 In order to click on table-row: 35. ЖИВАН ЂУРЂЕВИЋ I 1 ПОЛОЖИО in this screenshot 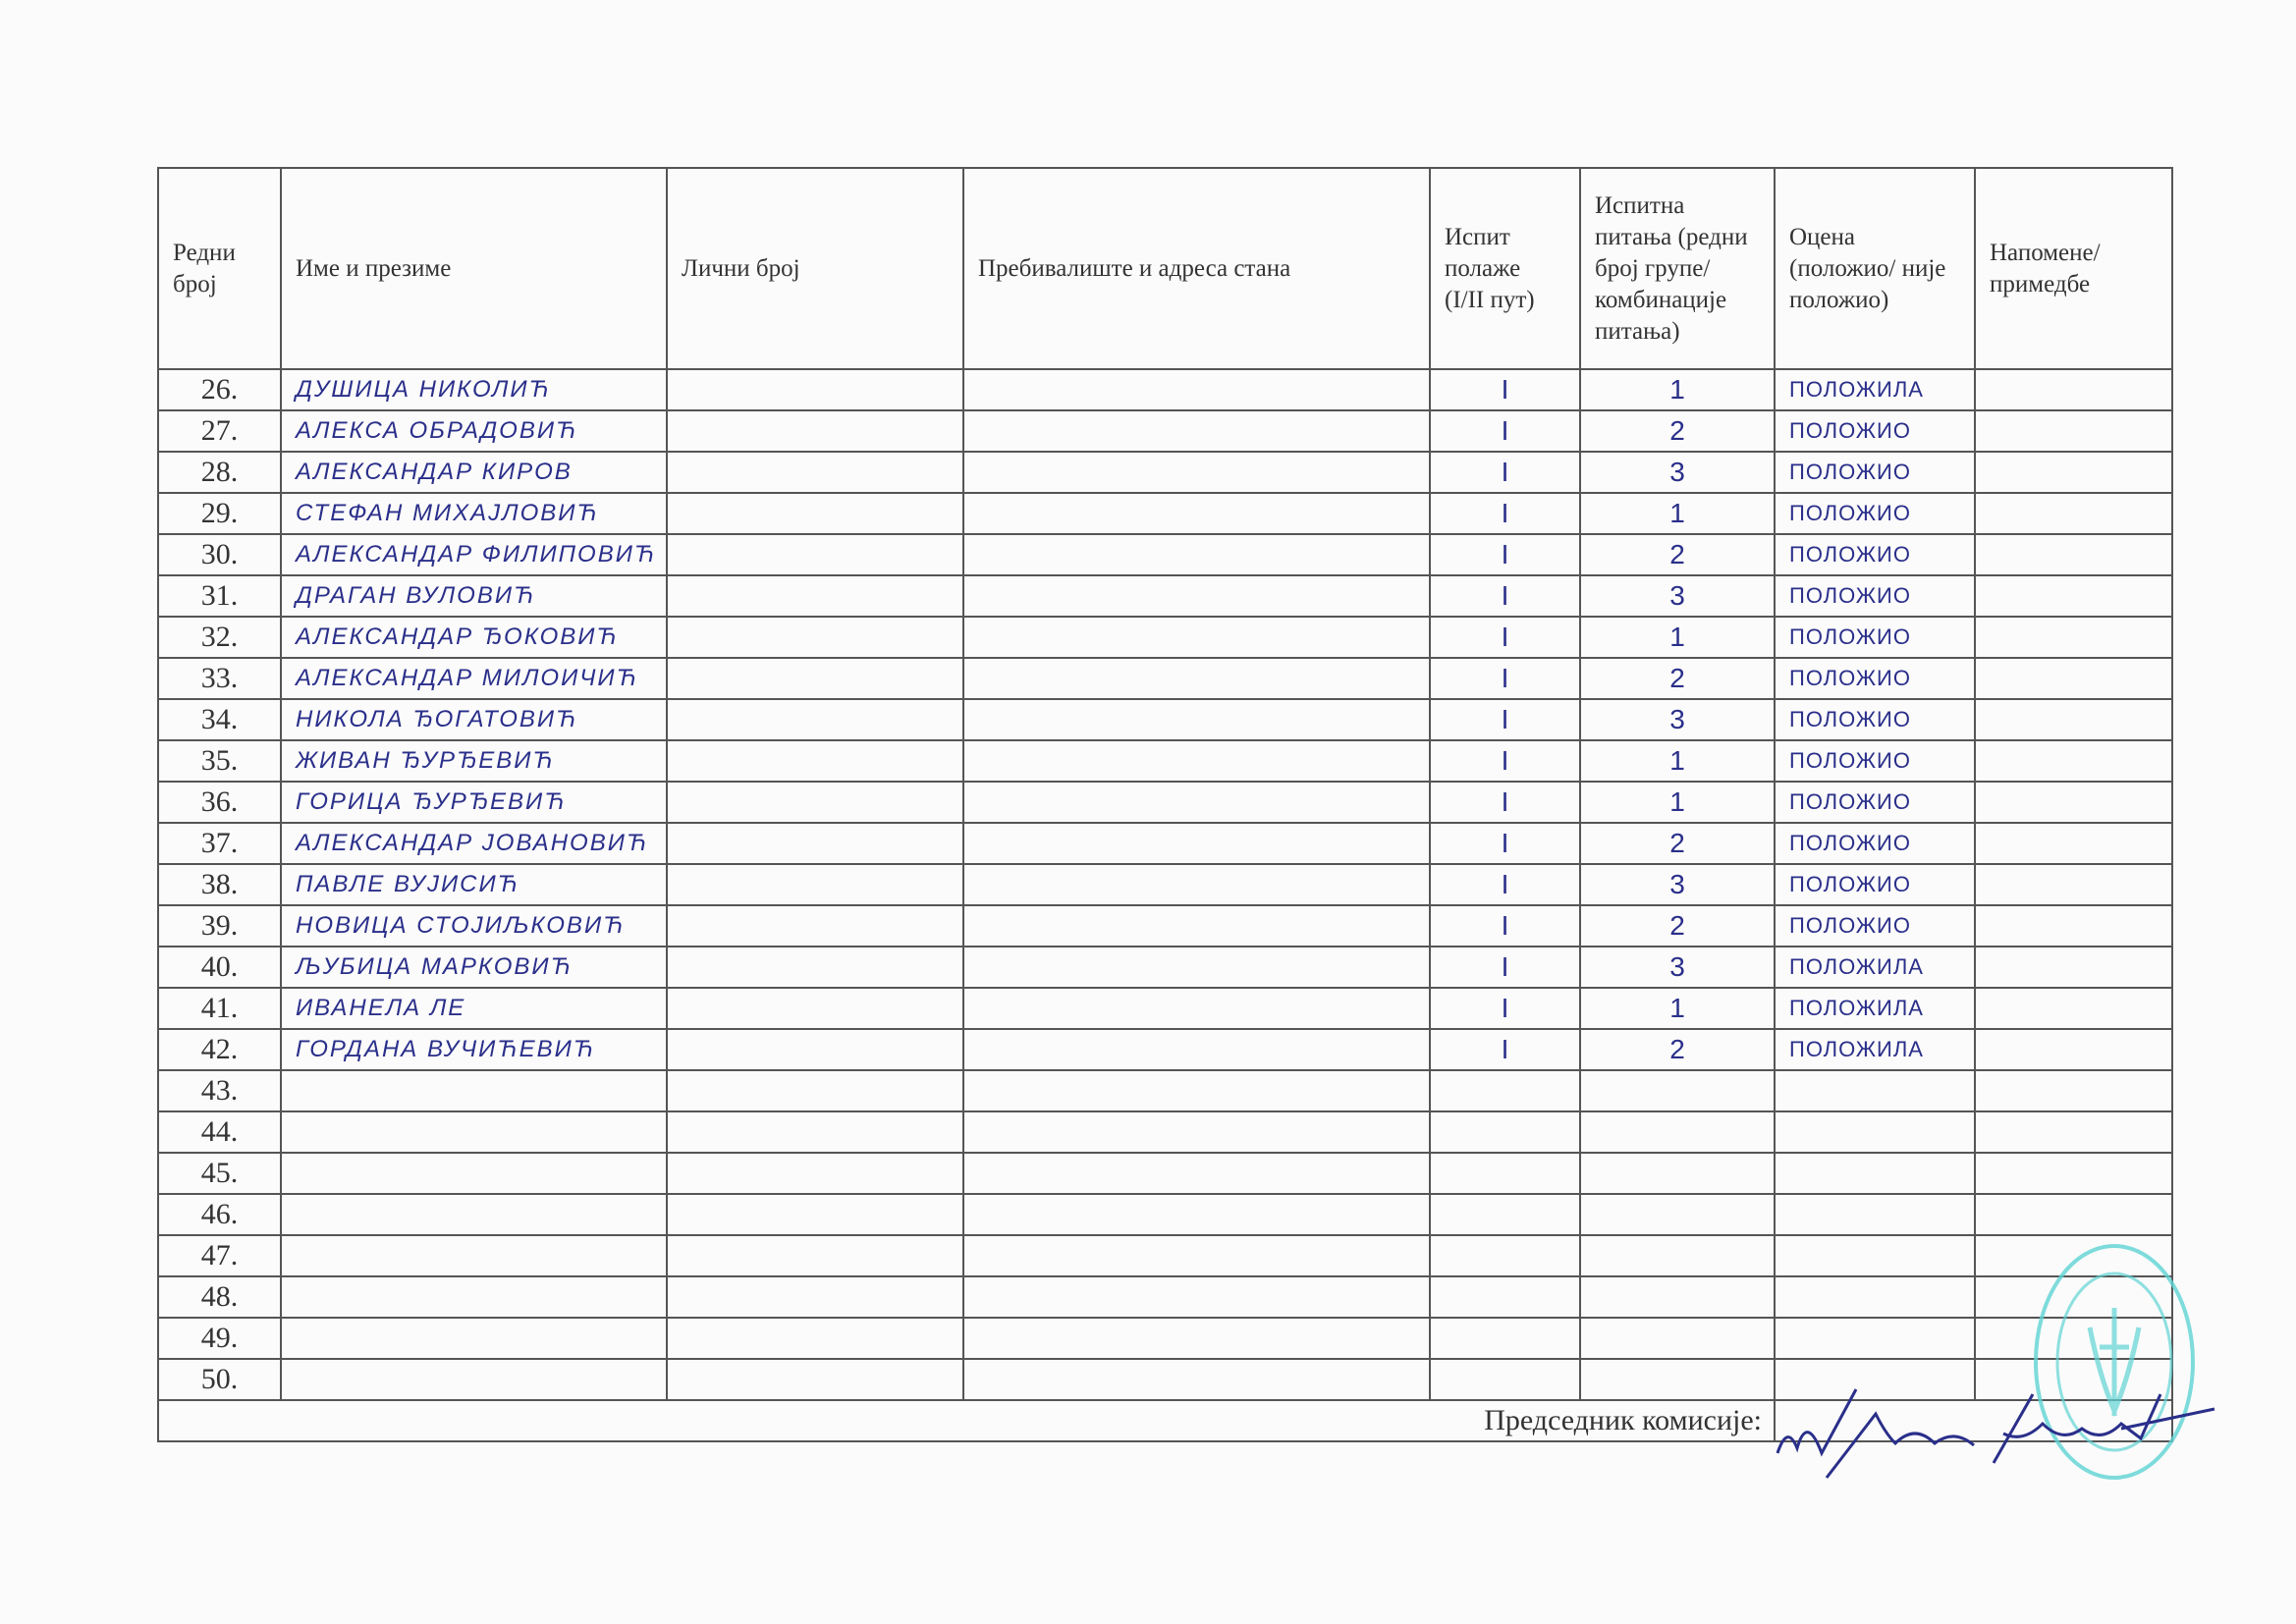, I will do `click(1165, 761)`.